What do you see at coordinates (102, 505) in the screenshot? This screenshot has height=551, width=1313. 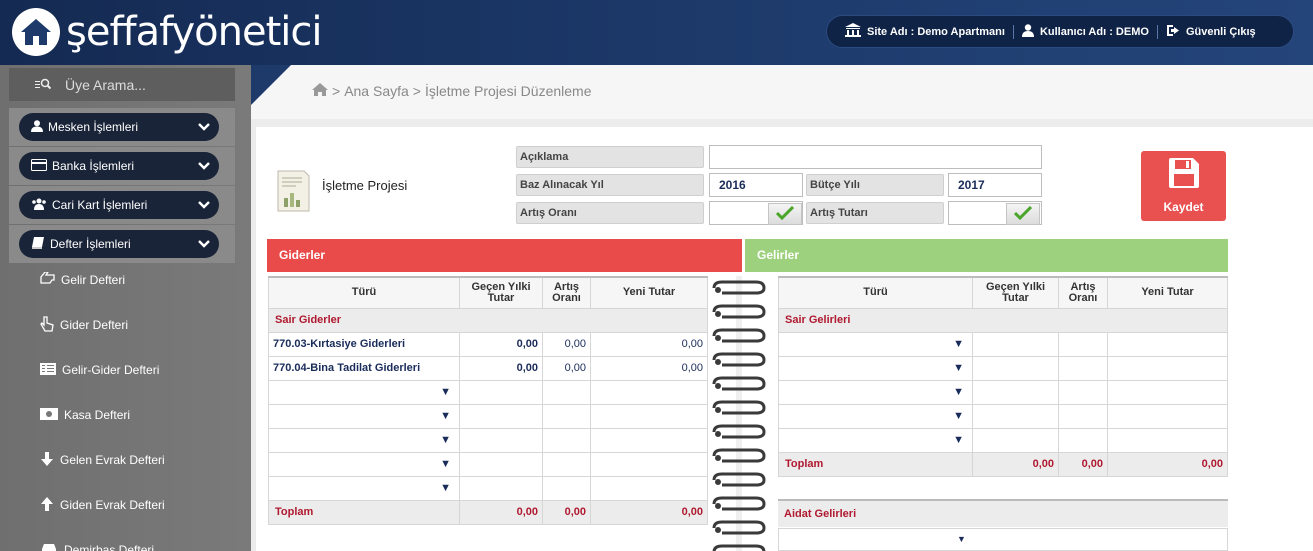 I see `sidebar-item-giden-evrak: Giden Evrak Defteri` at bounding box center [102, 505].